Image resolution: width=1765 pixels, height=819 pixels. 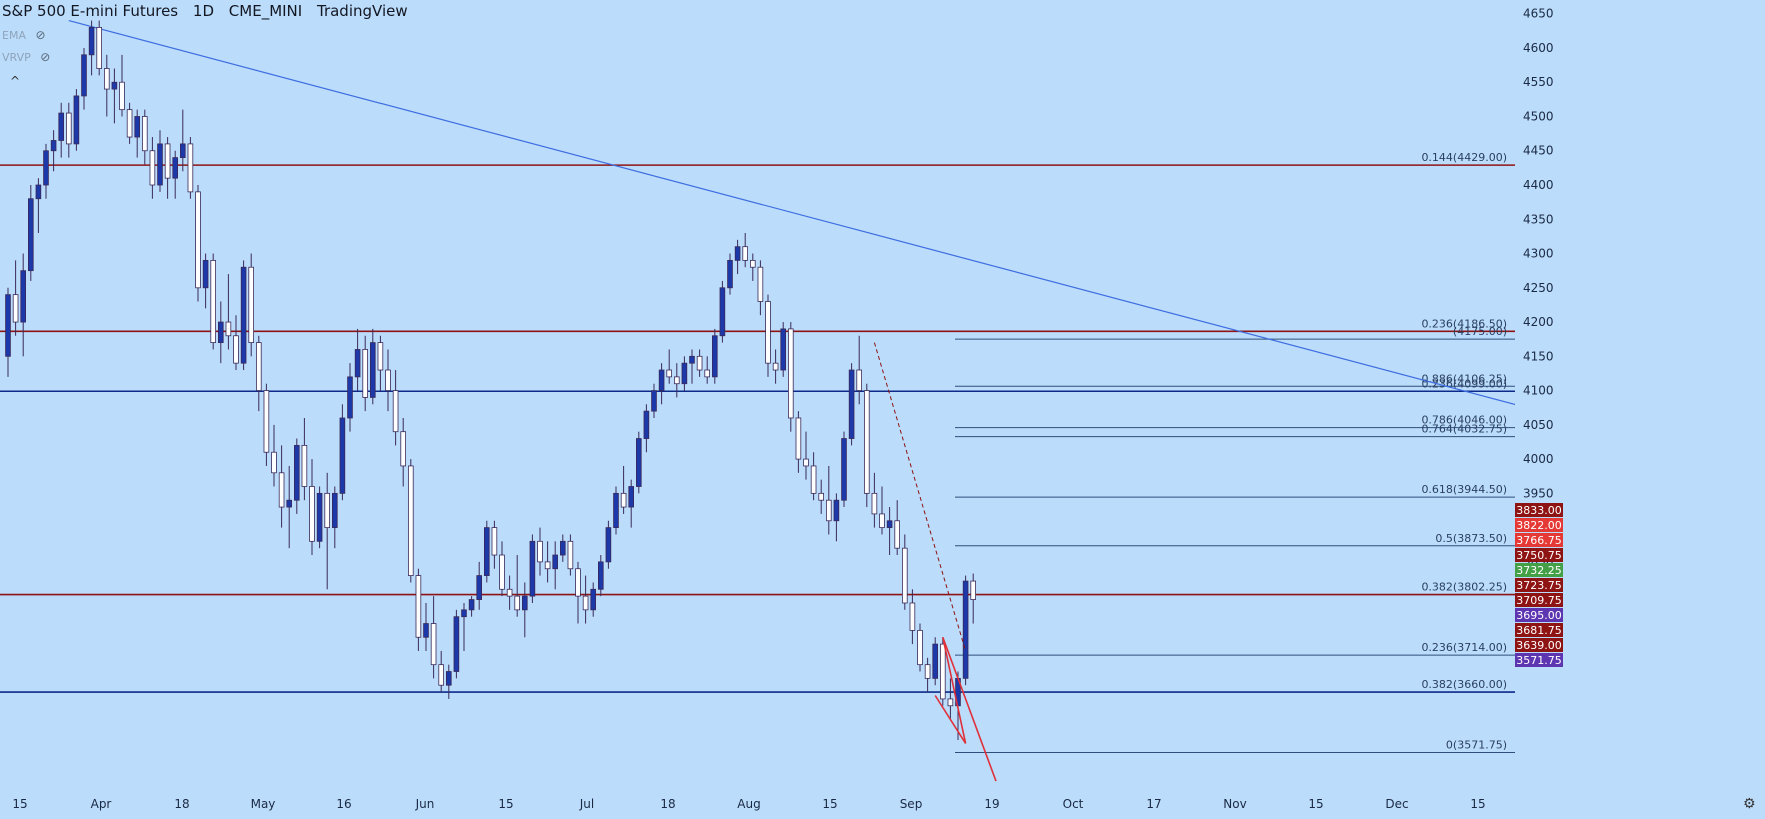 I want to click on level-label: 0.764(4032.75), so click(x=1464, y=429).